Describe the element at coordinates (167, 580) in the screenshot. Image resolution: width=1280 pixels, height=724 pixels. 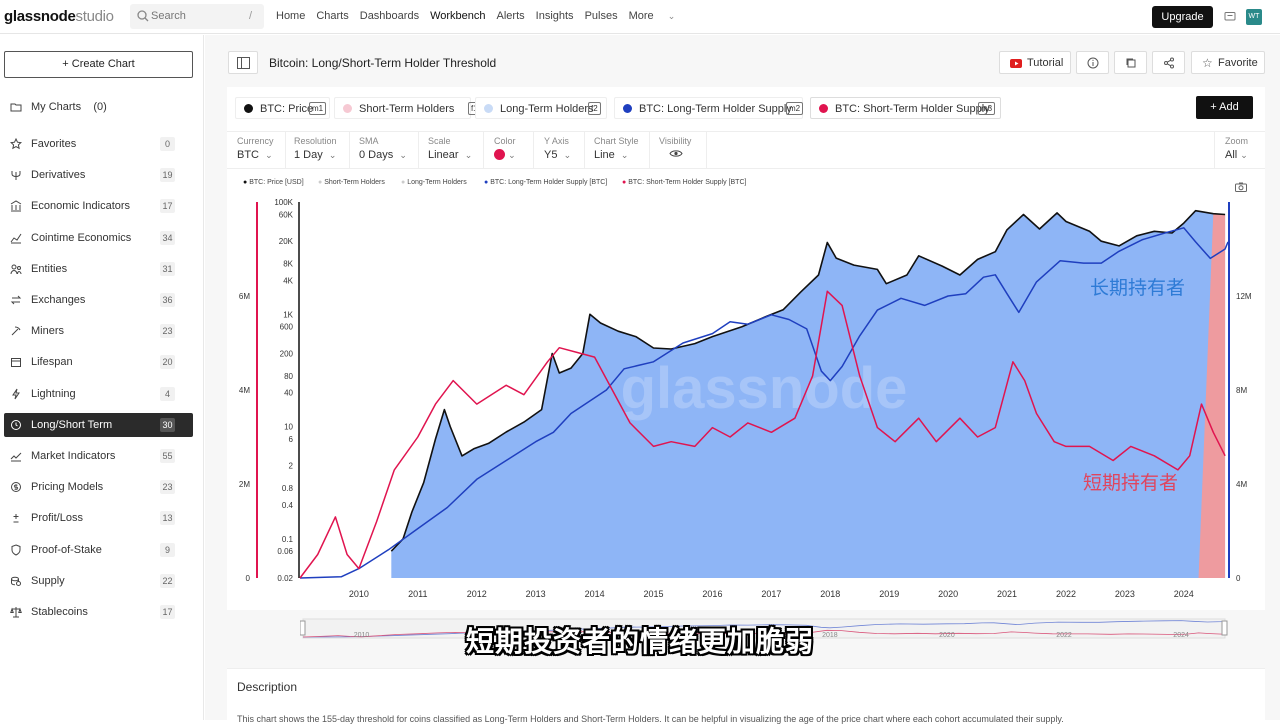
I see `sidebar-item-count: 22` at that location.